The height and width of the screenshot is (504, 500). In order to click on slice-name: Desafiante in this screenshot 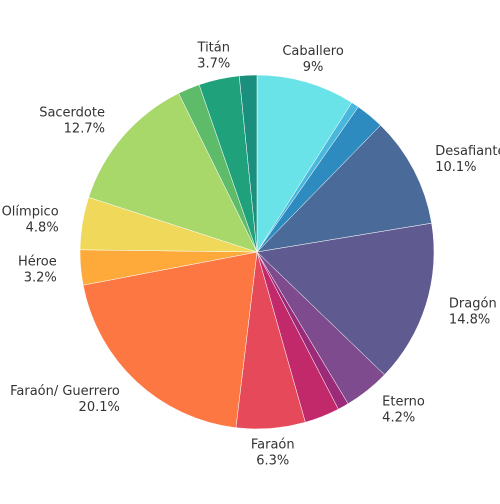, I will do `click(467, 151)`.